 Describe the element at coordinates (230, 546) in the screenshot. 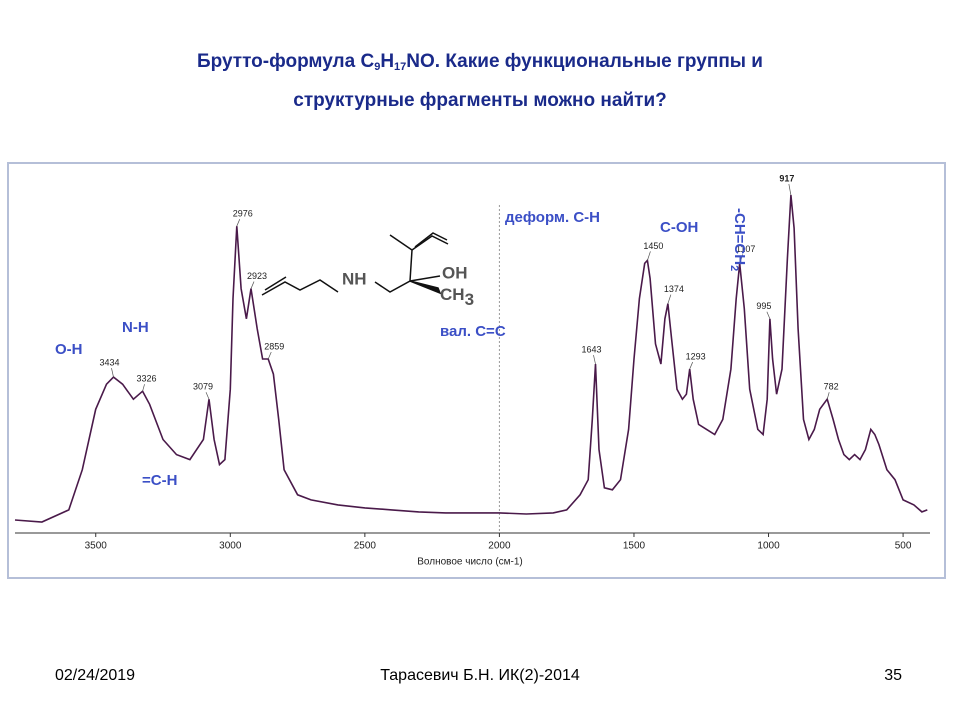

I see `x-tick-label: 3000` at that location.